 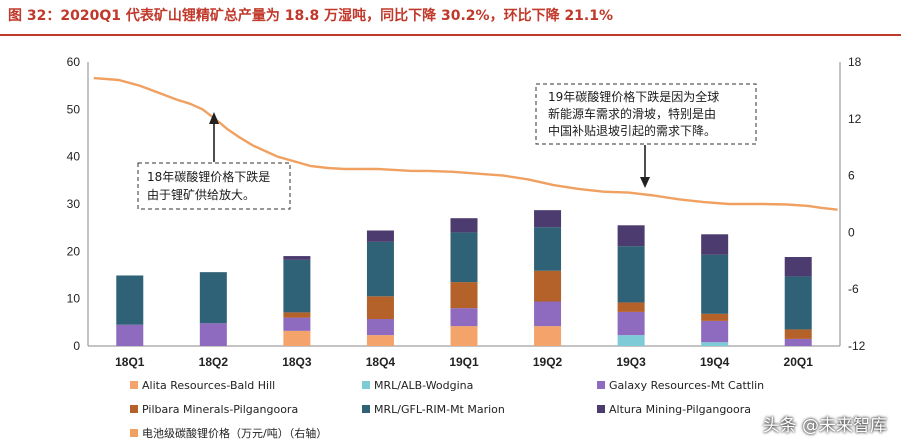 What do you see at coordinates (851, 232) in the screenshot?
I see `y-right-tick: 0` at bounding box center [851, 232].